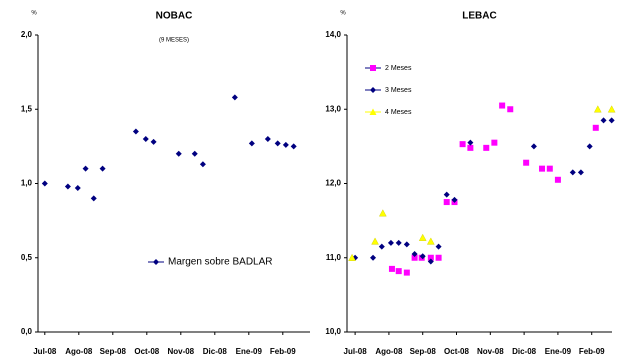  I want to click on y-tick-label: 1,5, so click(27, 108).